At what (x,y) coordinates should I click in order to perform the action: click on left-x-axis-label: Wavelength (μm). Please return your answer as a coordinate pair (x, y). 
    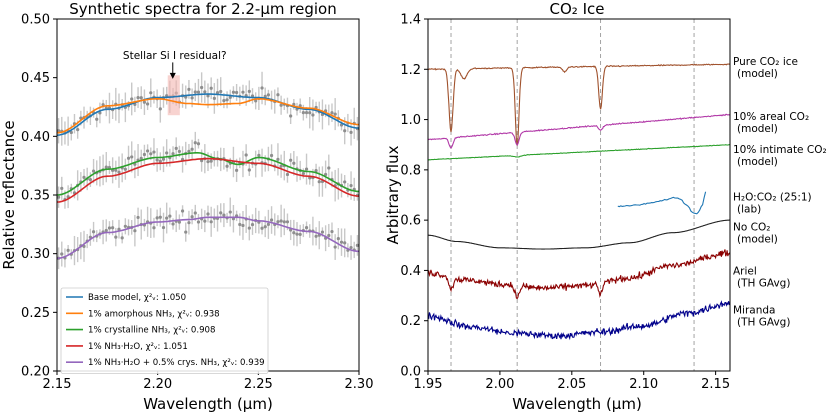
    Looking at the image, I should click on (208, 404).